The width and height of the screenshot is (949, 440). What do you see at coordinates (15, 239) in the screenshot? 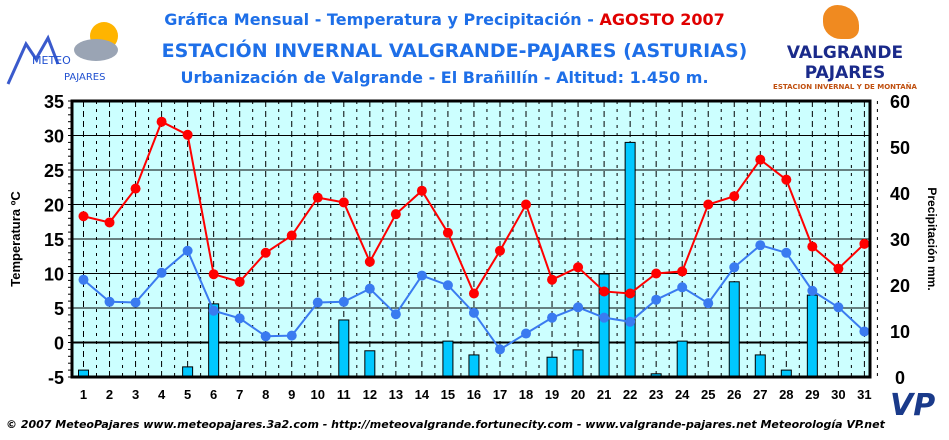
I see `y-axis-label: Temperatura ºC` at bounding box center [15, 239].